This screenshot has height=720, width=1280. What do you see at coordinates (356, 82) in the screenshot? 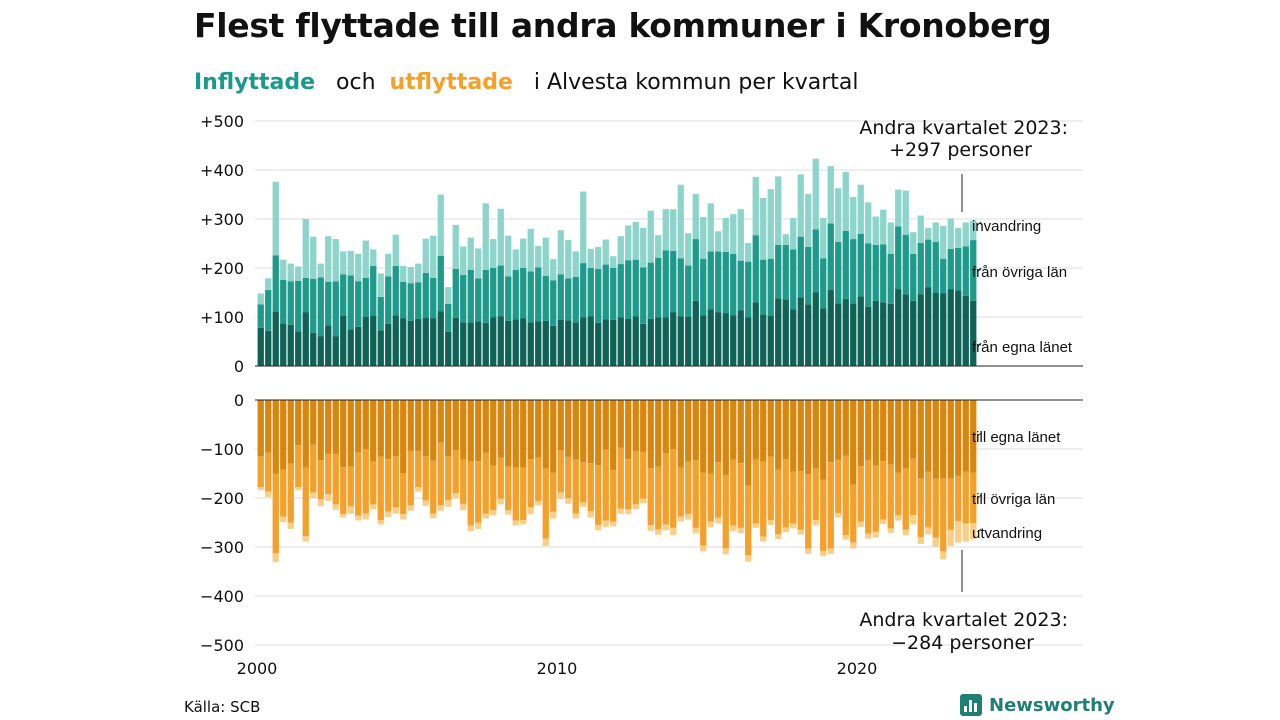
I see `subtitle-och: och` at bounding box center [356, 82].